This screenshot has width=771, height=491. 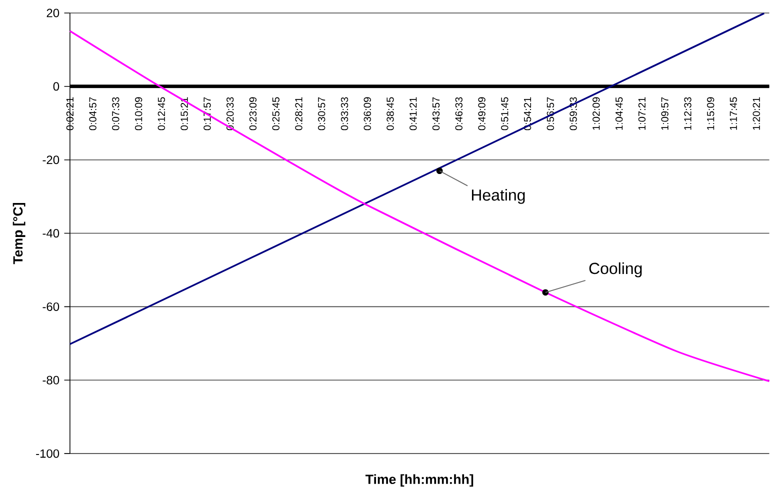 I want to click on x-tick-label: 0:49:09, so click(x=482, y=113).